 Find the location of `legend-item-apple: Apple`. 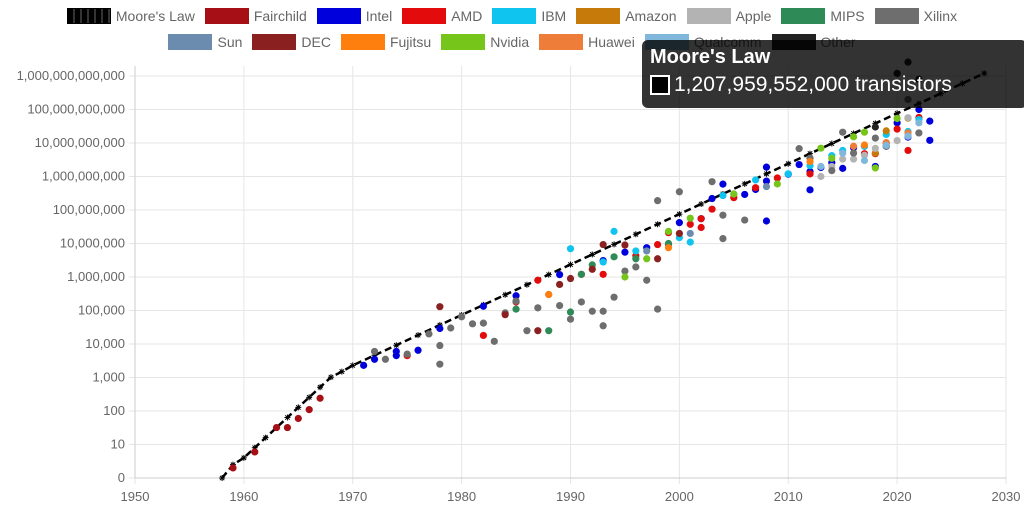

legend-item-apple: Apple is located at coordinates (728, 16).